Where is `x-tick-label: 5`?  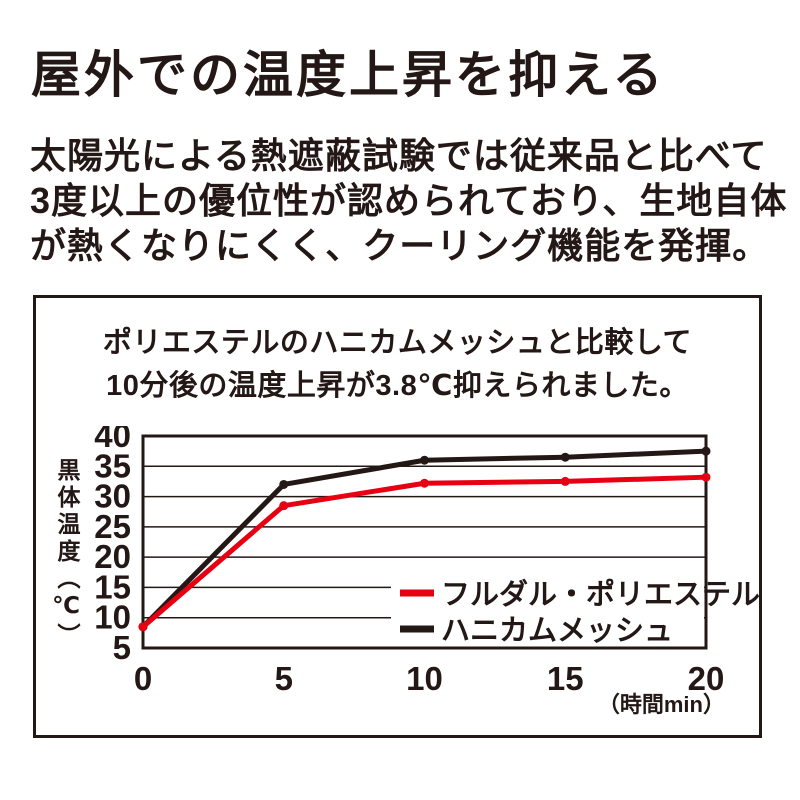 x-tick-label: 5 is located at coordinates (284, 678).